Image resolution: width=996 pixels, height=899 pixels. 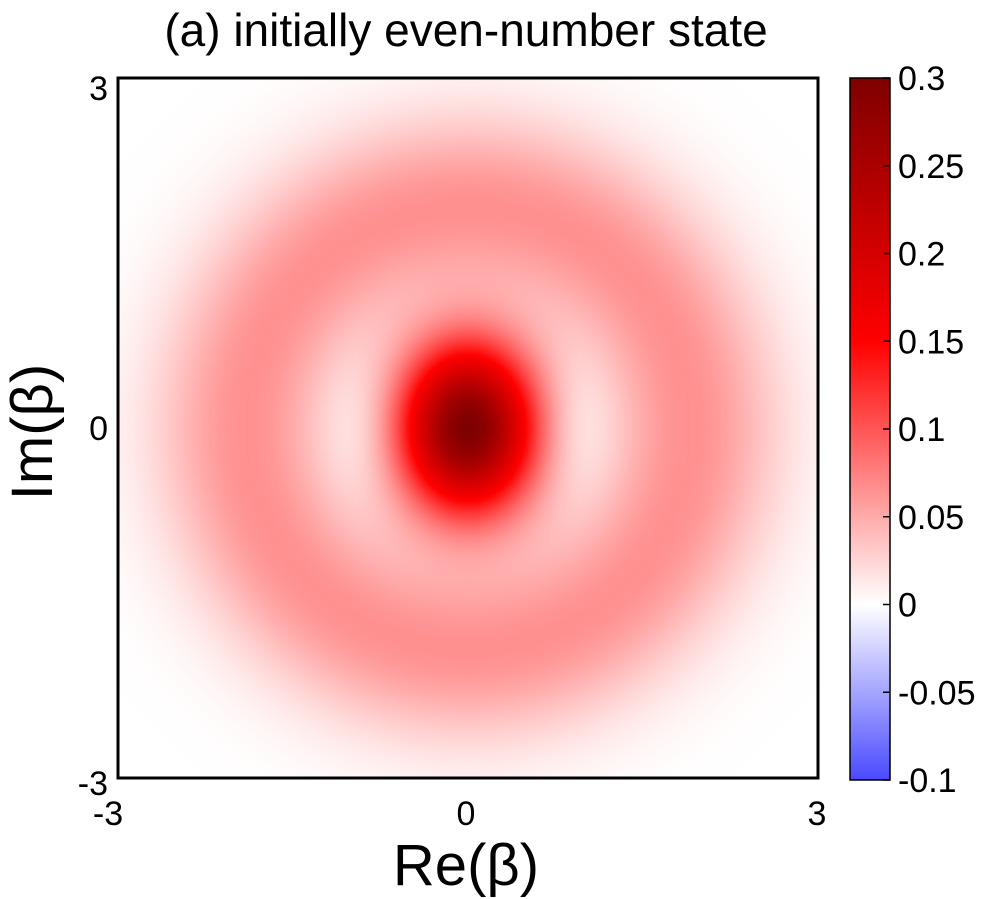 I want to click on y-axis-label: Im(β), so click(x=32, y=432).